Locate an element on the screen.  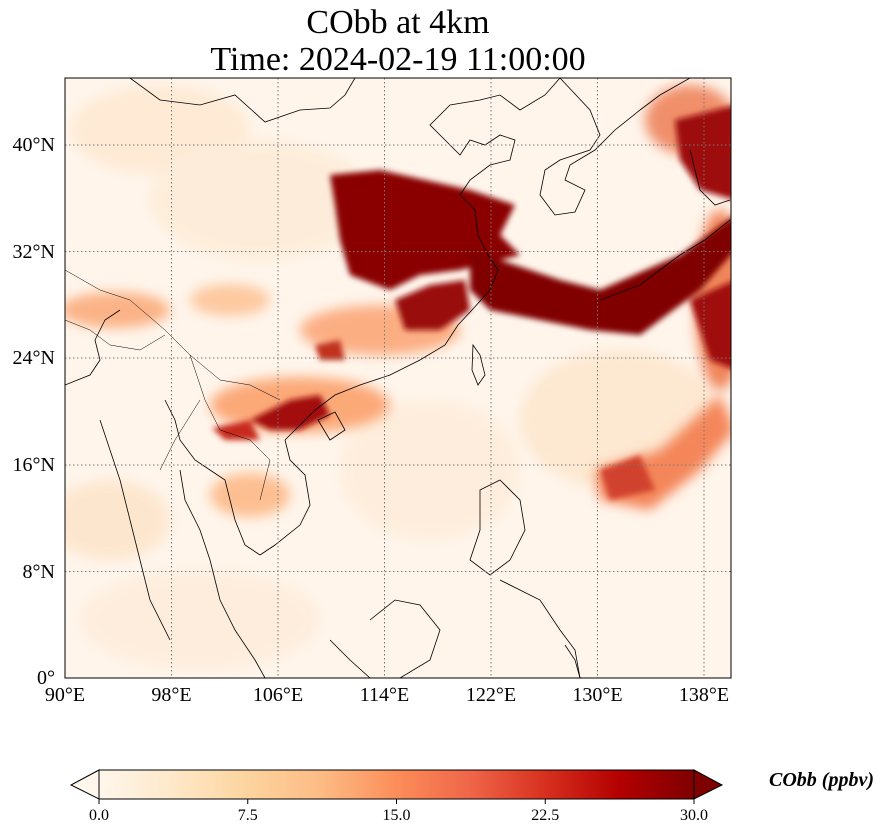
colorbar is located at coordinates (396, 786).